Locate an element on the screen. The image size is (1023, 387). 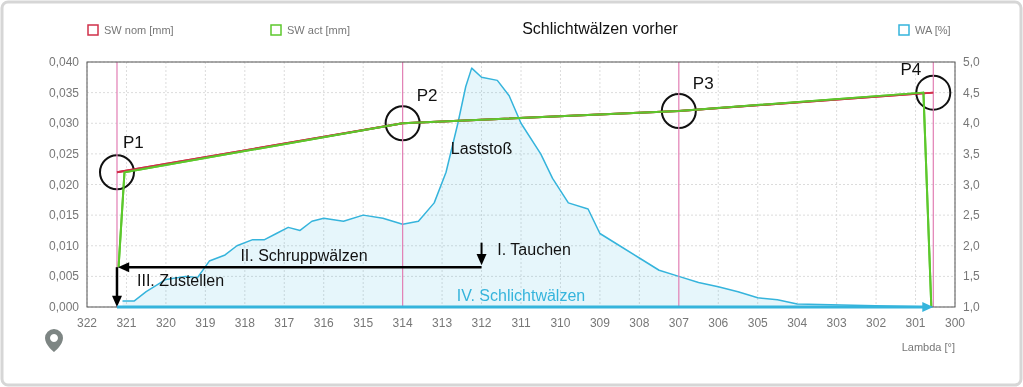
y2-tick-label: 3,0 is located at coordinates (972, 184).